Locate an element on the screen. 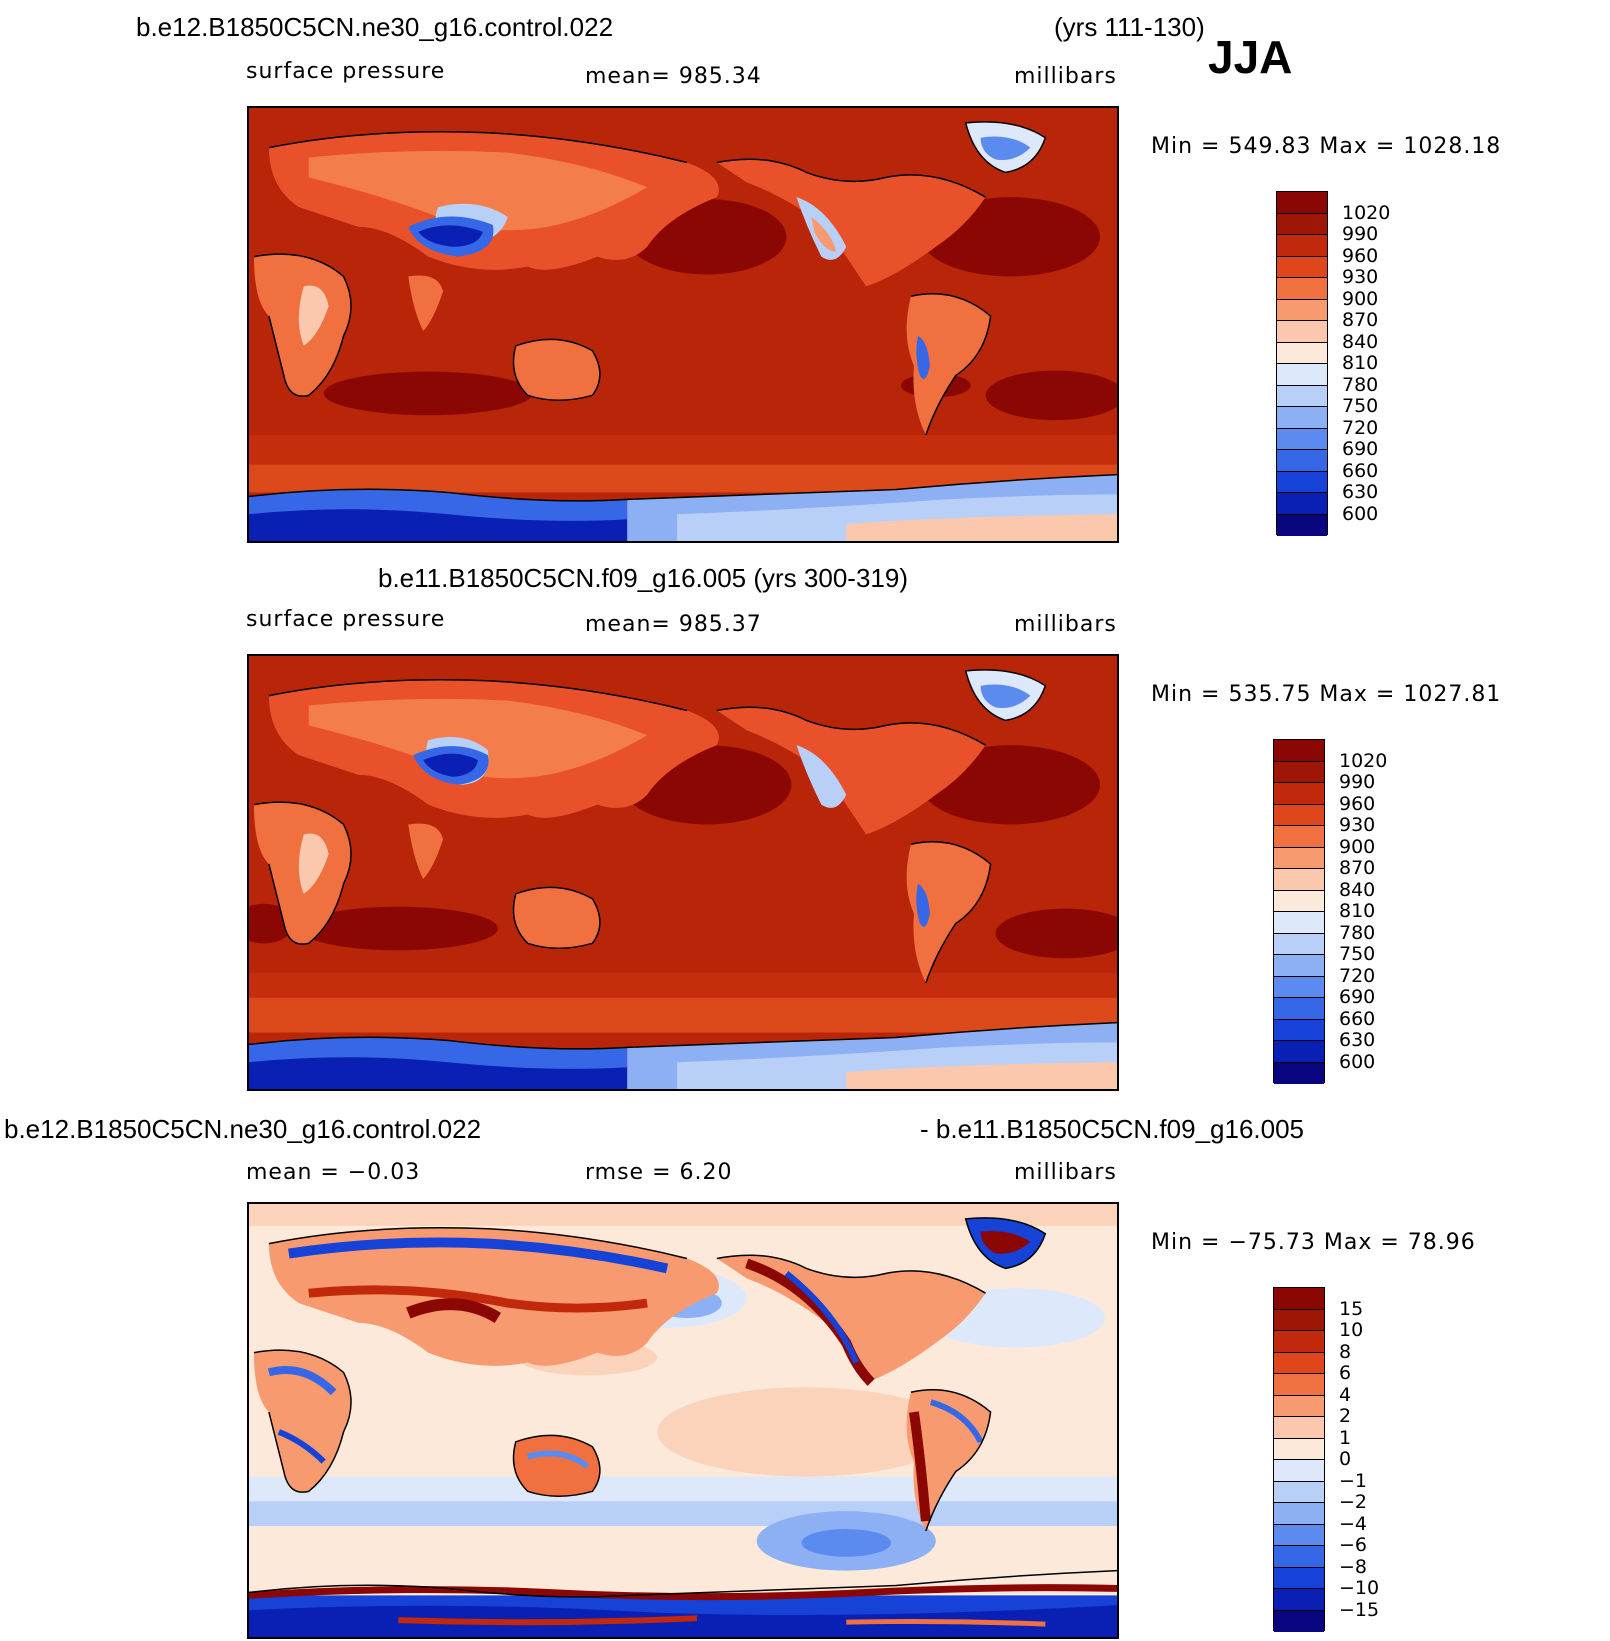 This screenshot has width=1610, height=1641. panel2-mean: mean= 985.37 is located at coordinates (673, 624).